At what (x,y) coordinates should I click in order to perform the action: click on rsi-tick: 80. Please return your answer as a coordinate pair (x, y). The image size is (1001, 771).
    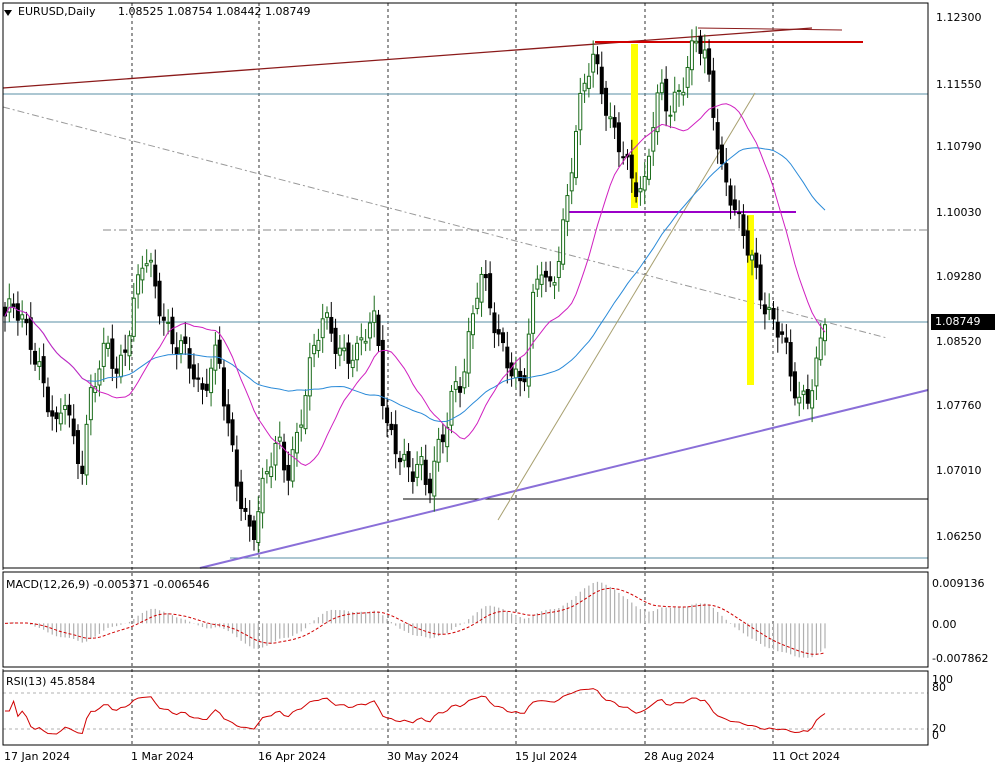
    Looking at the image, I should click on (939, 687).